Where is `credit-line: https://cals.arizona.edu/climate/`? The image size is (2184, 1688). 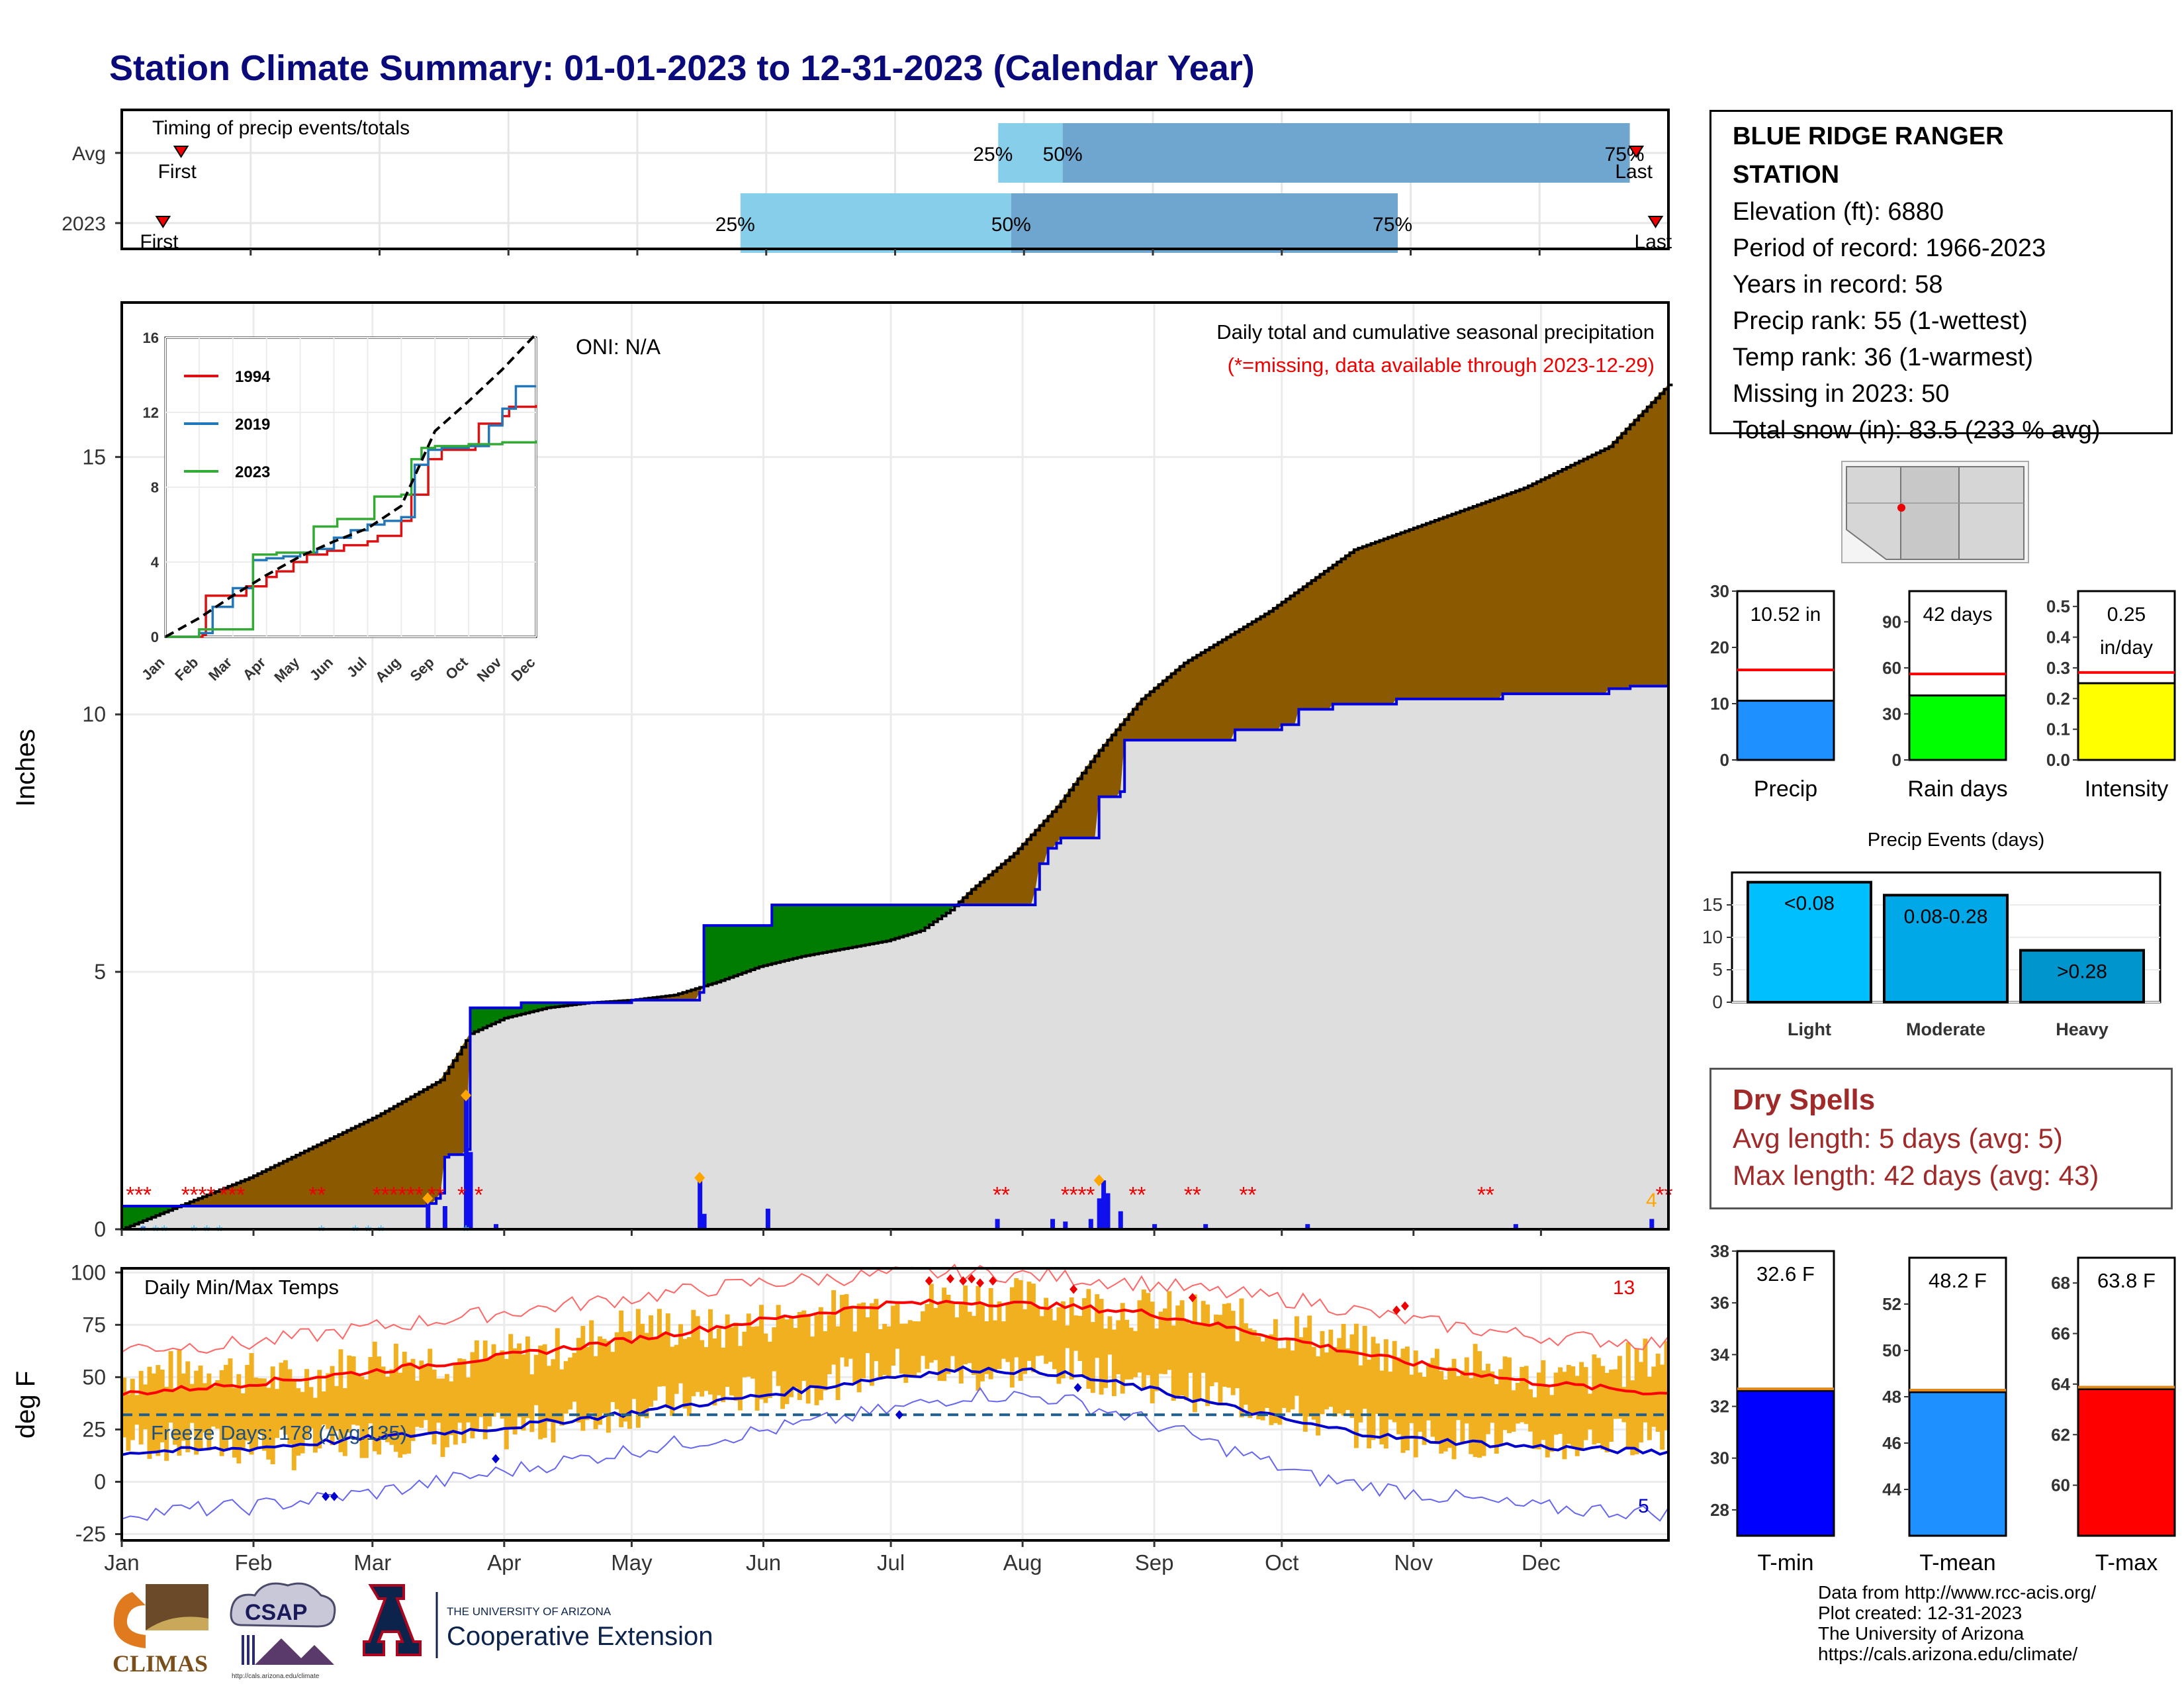 credit-line: https://cals.arizona.edu/climate/ is located at coordinates (1948, 1654).